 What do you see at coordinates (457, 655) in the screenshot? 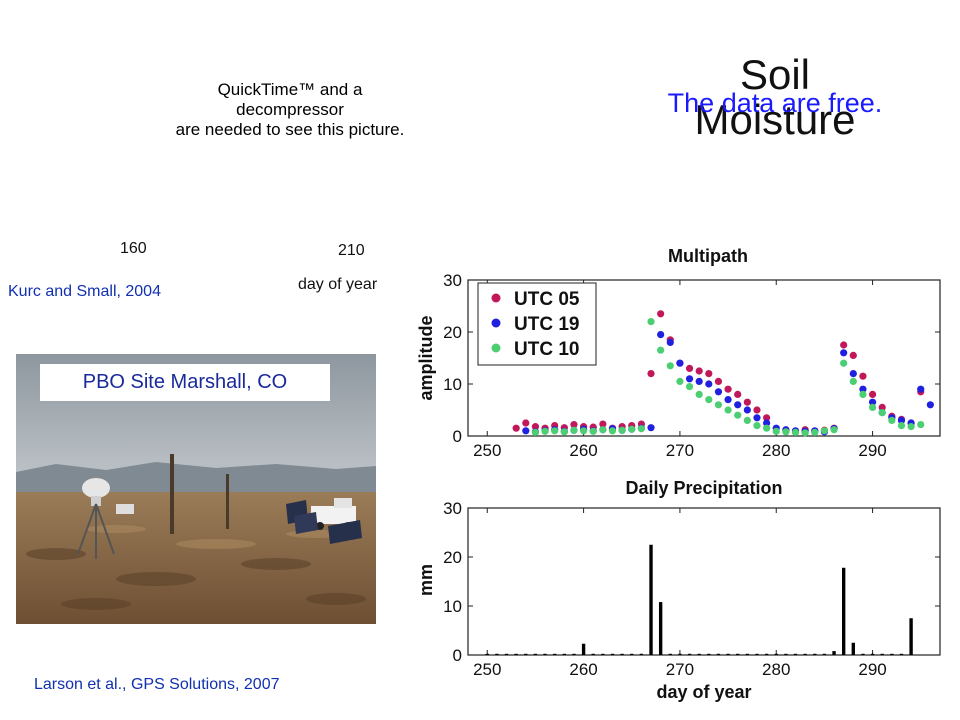
I see `precipitation-y-tick-label: 0` at bounding box center [457, 655].